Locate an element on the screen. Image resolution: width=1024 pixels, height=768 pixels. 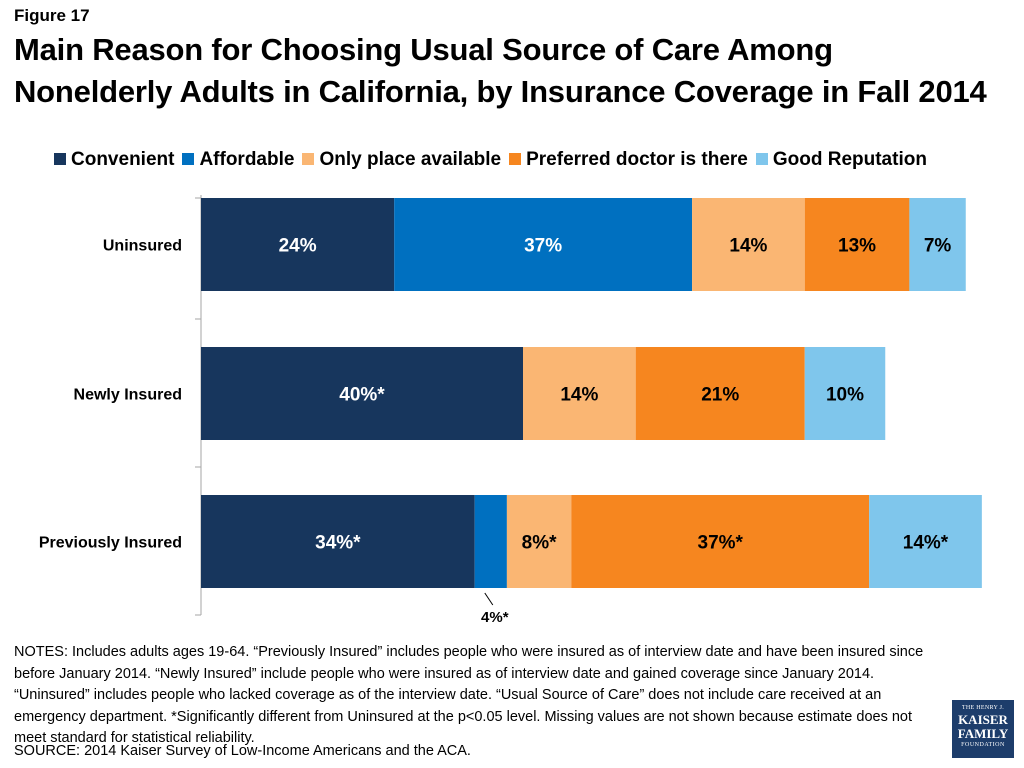
category-label: Previously Insured is located at coordinates (110, 543).